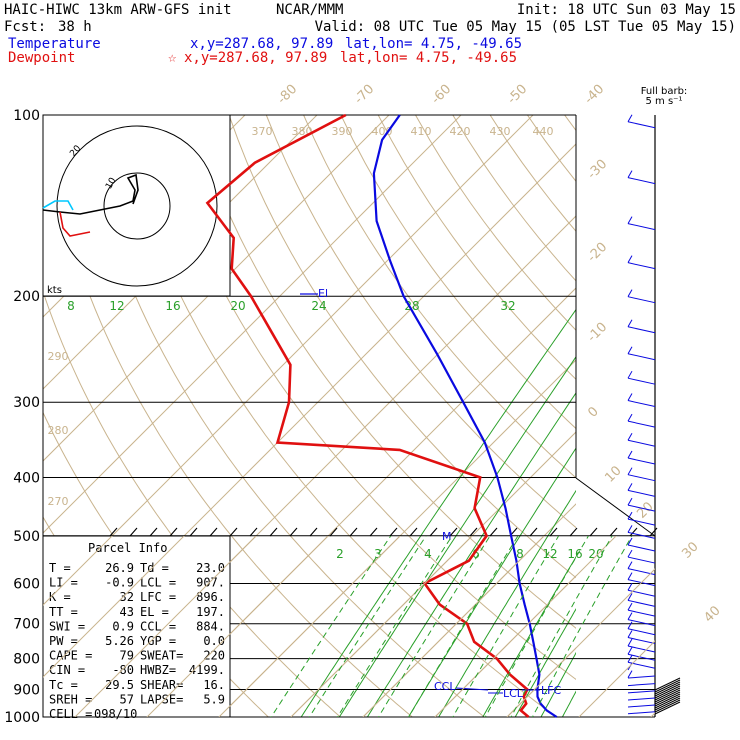  Describe the element at coordinates (421, 131) in the screenshot. I see `theta-label: 410` at that location.